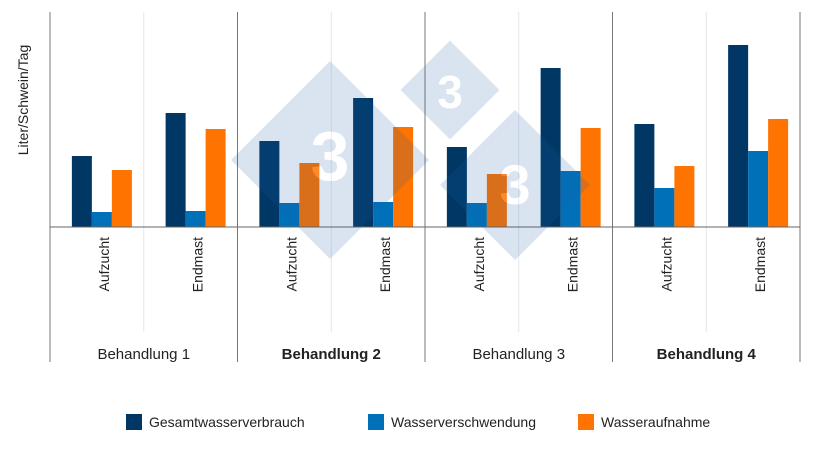 The width and height of the screenshot is (820, 462). I want to click on group-label: Behandlung 4, so click(707, 354).